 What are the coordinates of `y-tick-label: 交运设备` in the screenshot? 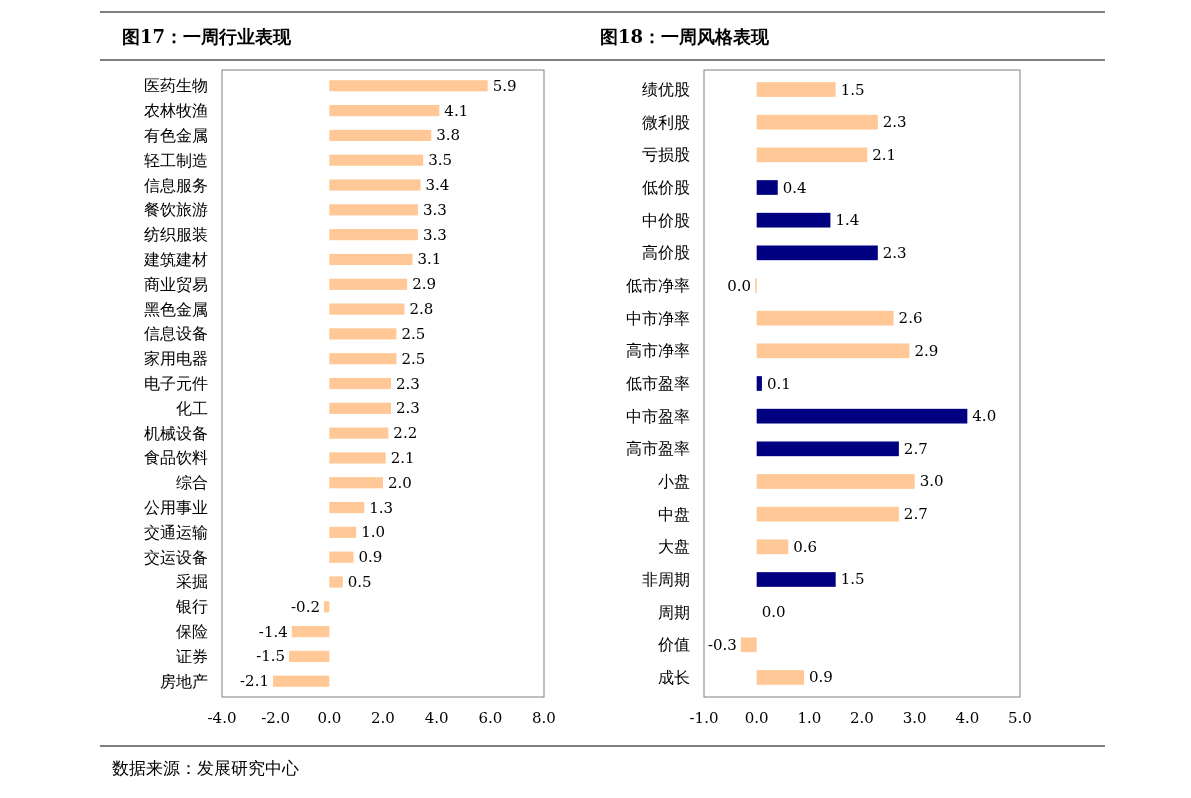 It's located at (176, 557).